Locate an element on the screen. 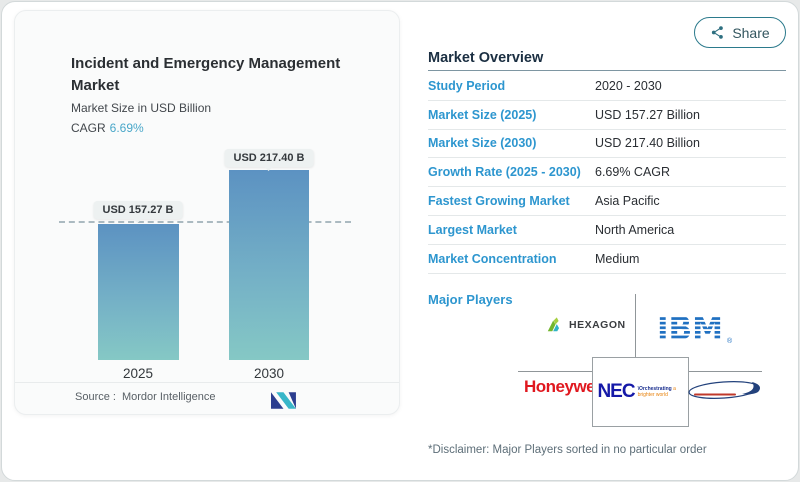 The width and height of the screenshot is (800, 482). nec-logo-box: NEC \Orchestrating a brighter world is located at coordinates (640, 392).